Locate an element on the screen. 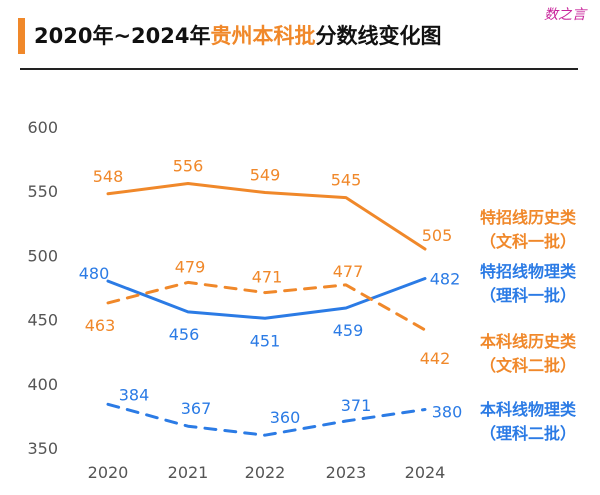 The height and width of the screenshot is (495, 600). legend-bk-history: 本科线历史类 （文科二批） is located at coordinates (524, 354).